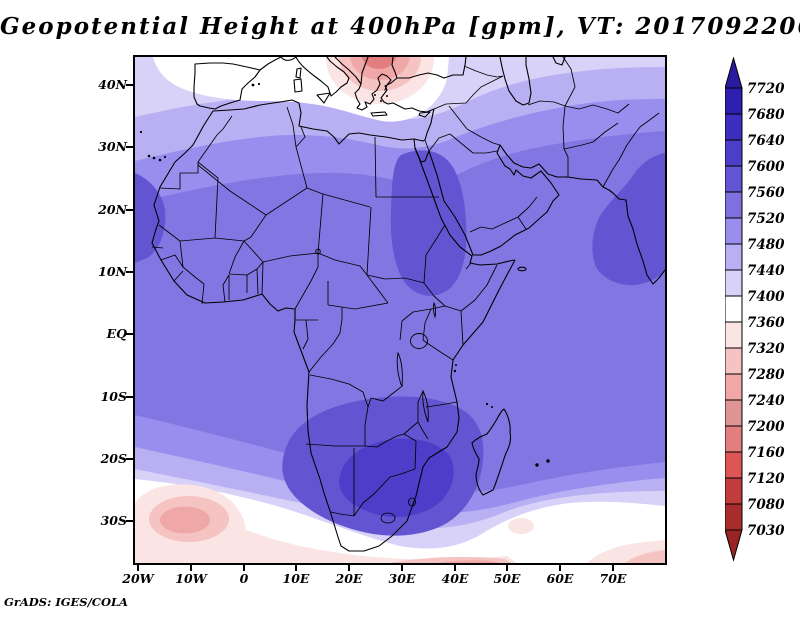 The height and width of the screenshot is (618, 800). Describe the element at coordinates (112, 209) in the screenshot. I see `y-axis-label-20N: 20N` at that location.